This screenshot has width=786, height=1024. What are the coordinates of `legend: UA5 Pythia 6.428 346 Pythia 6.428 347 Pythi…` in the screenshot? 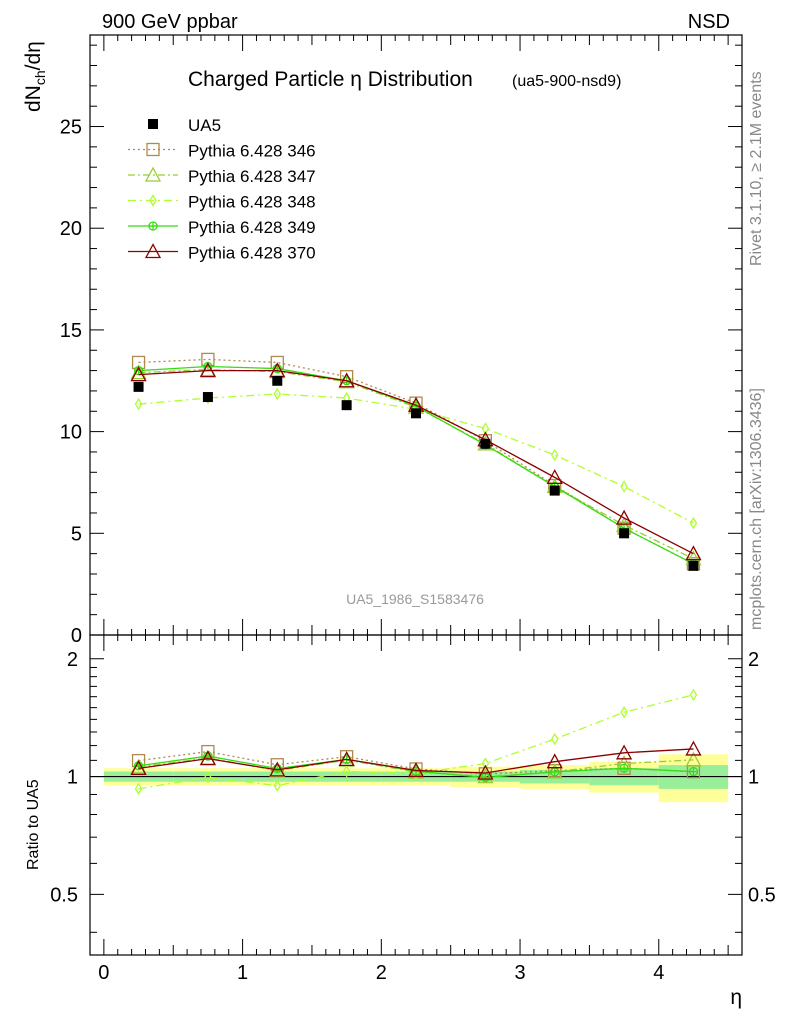 It's located at (222, 189).